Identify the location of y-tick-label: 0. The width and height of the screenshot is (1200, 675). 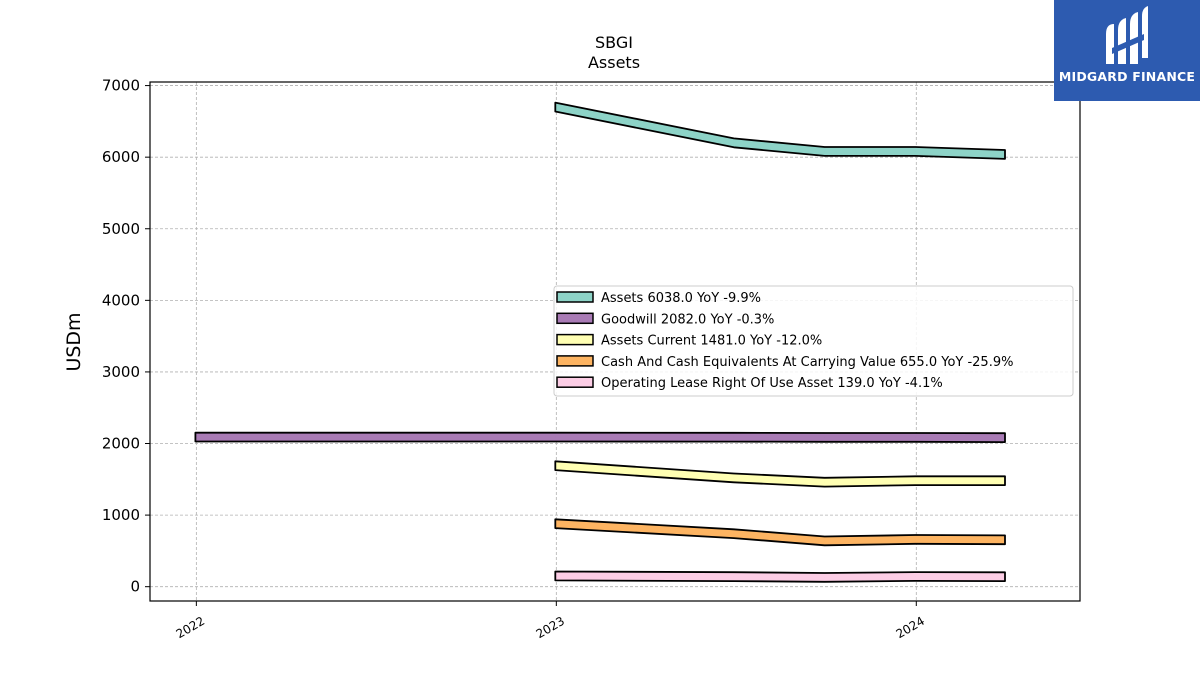
(135, 587).